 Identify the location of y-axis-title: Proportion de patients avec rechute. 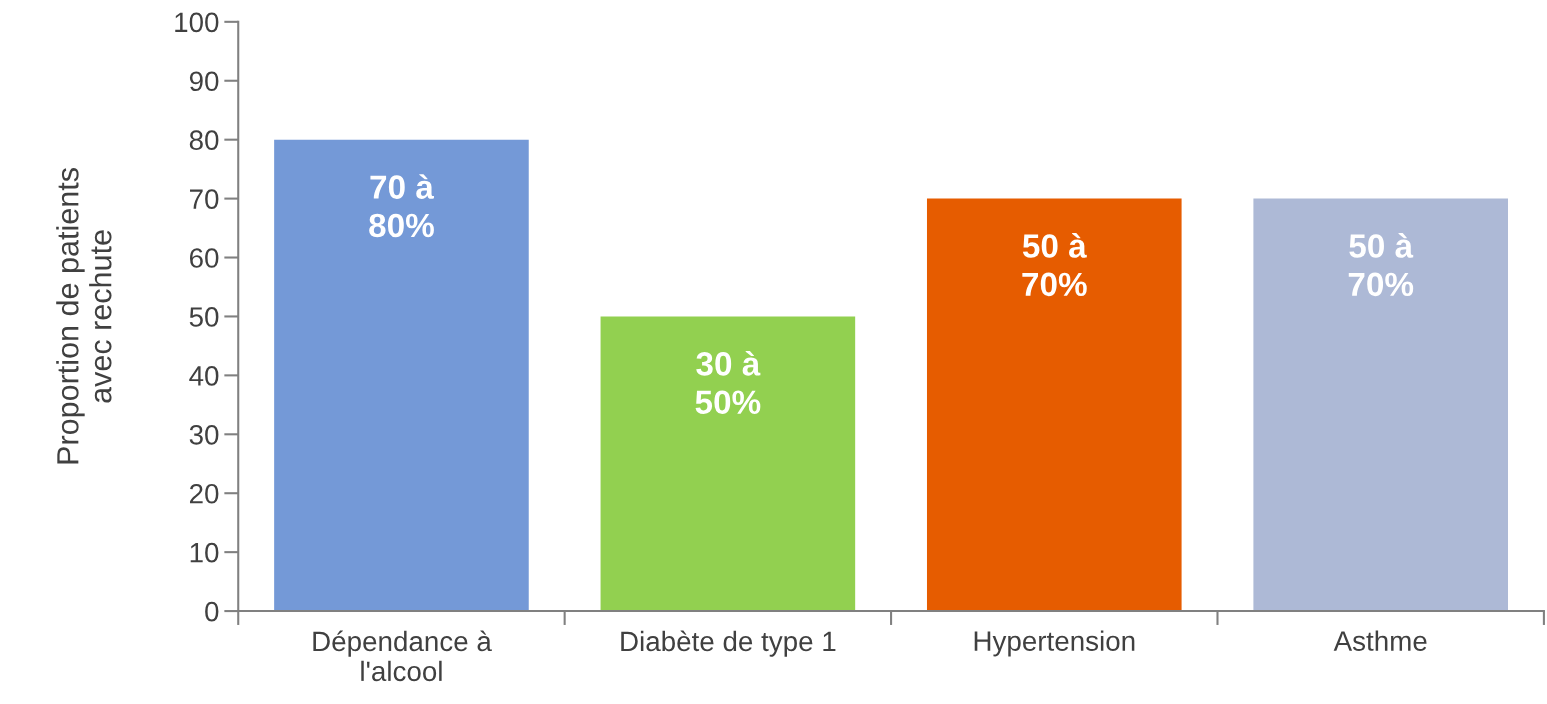
(84, 316).